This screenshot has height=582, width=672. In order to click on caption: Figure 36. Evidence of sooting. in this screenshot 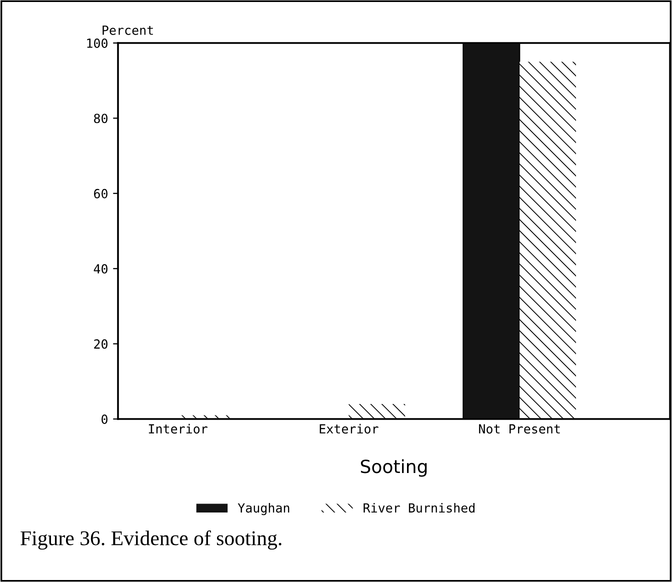, I will do `click(151, 540)`.